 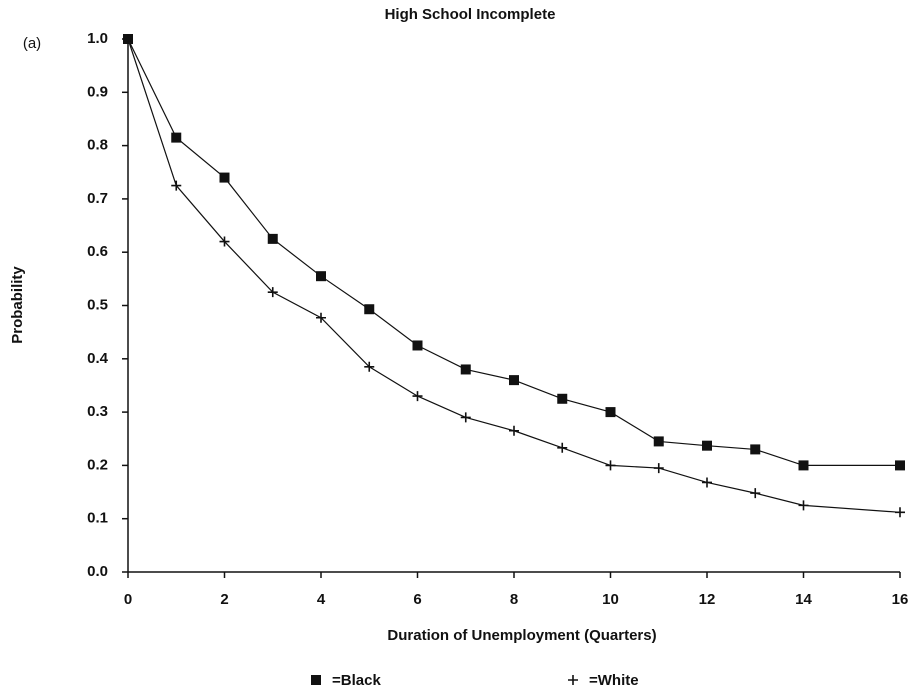 I want to click on y-tick-label: 0.3, so click(x=97, y=411).